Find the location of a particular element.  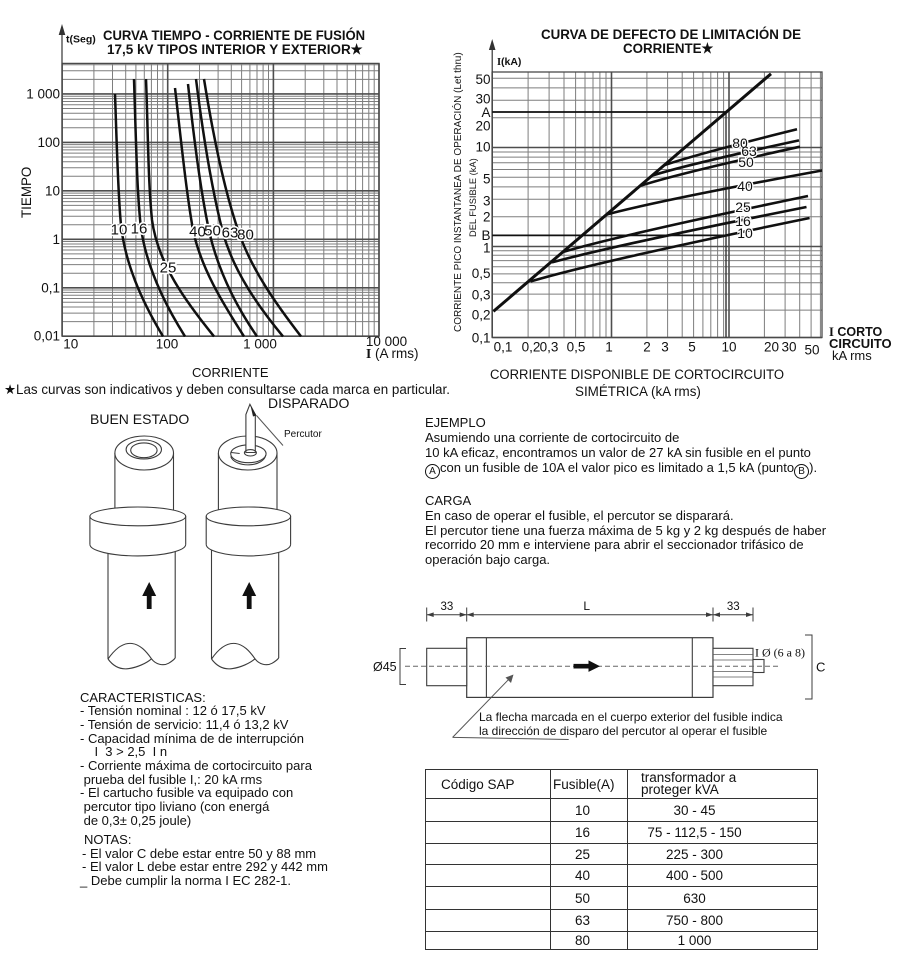

svg-text: I Ø (6 a 8) is located at coordinates (780, 652).